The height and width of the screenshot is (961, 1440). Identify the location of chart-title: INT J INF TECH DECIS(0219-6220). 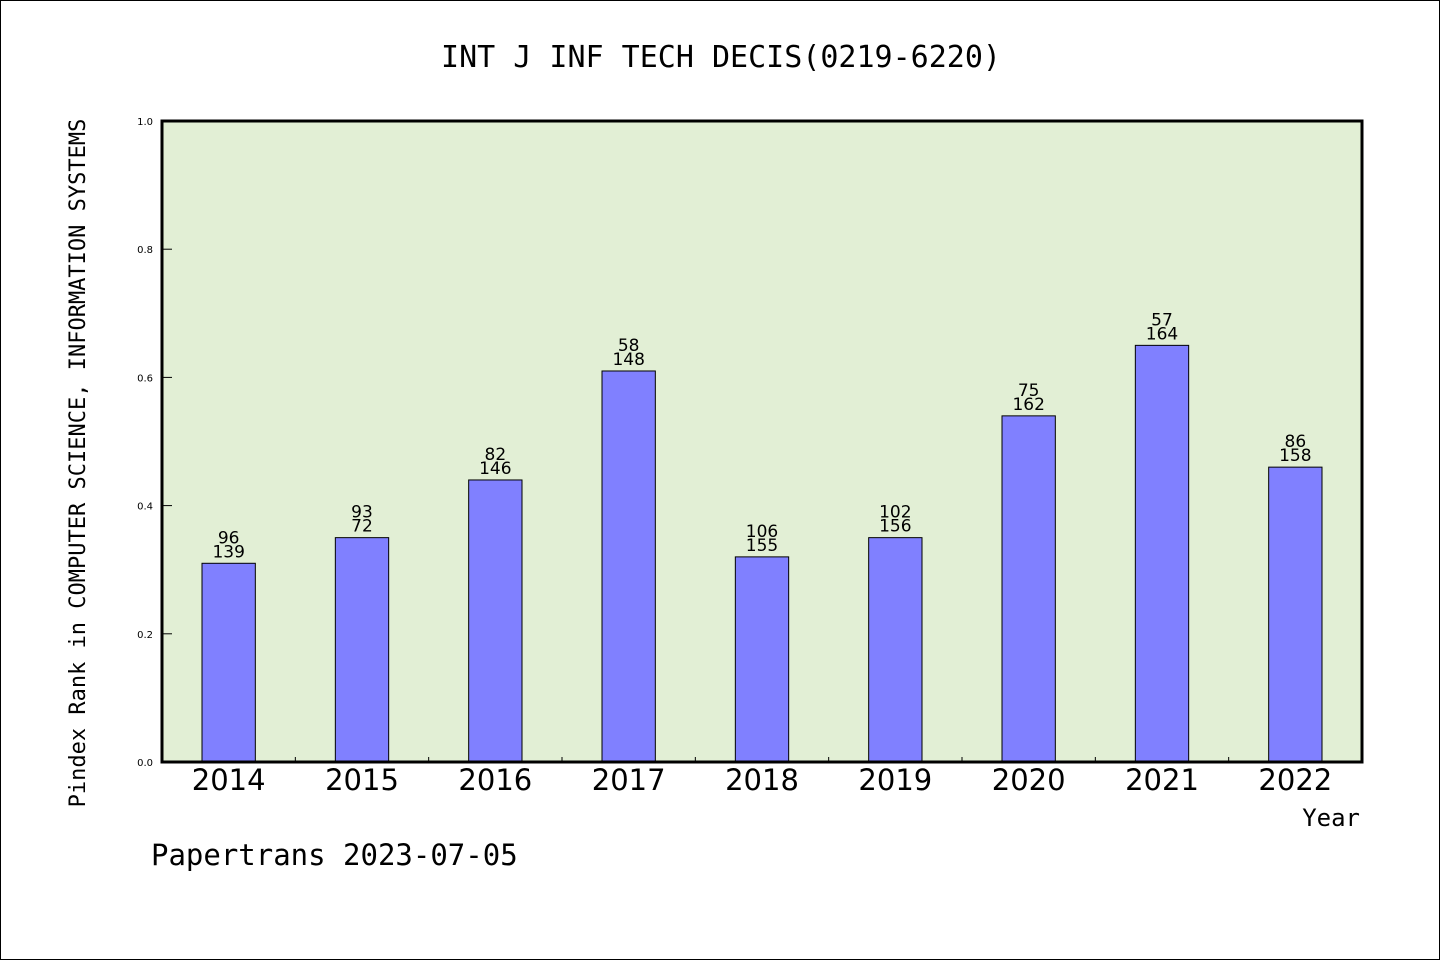
(721, 57).